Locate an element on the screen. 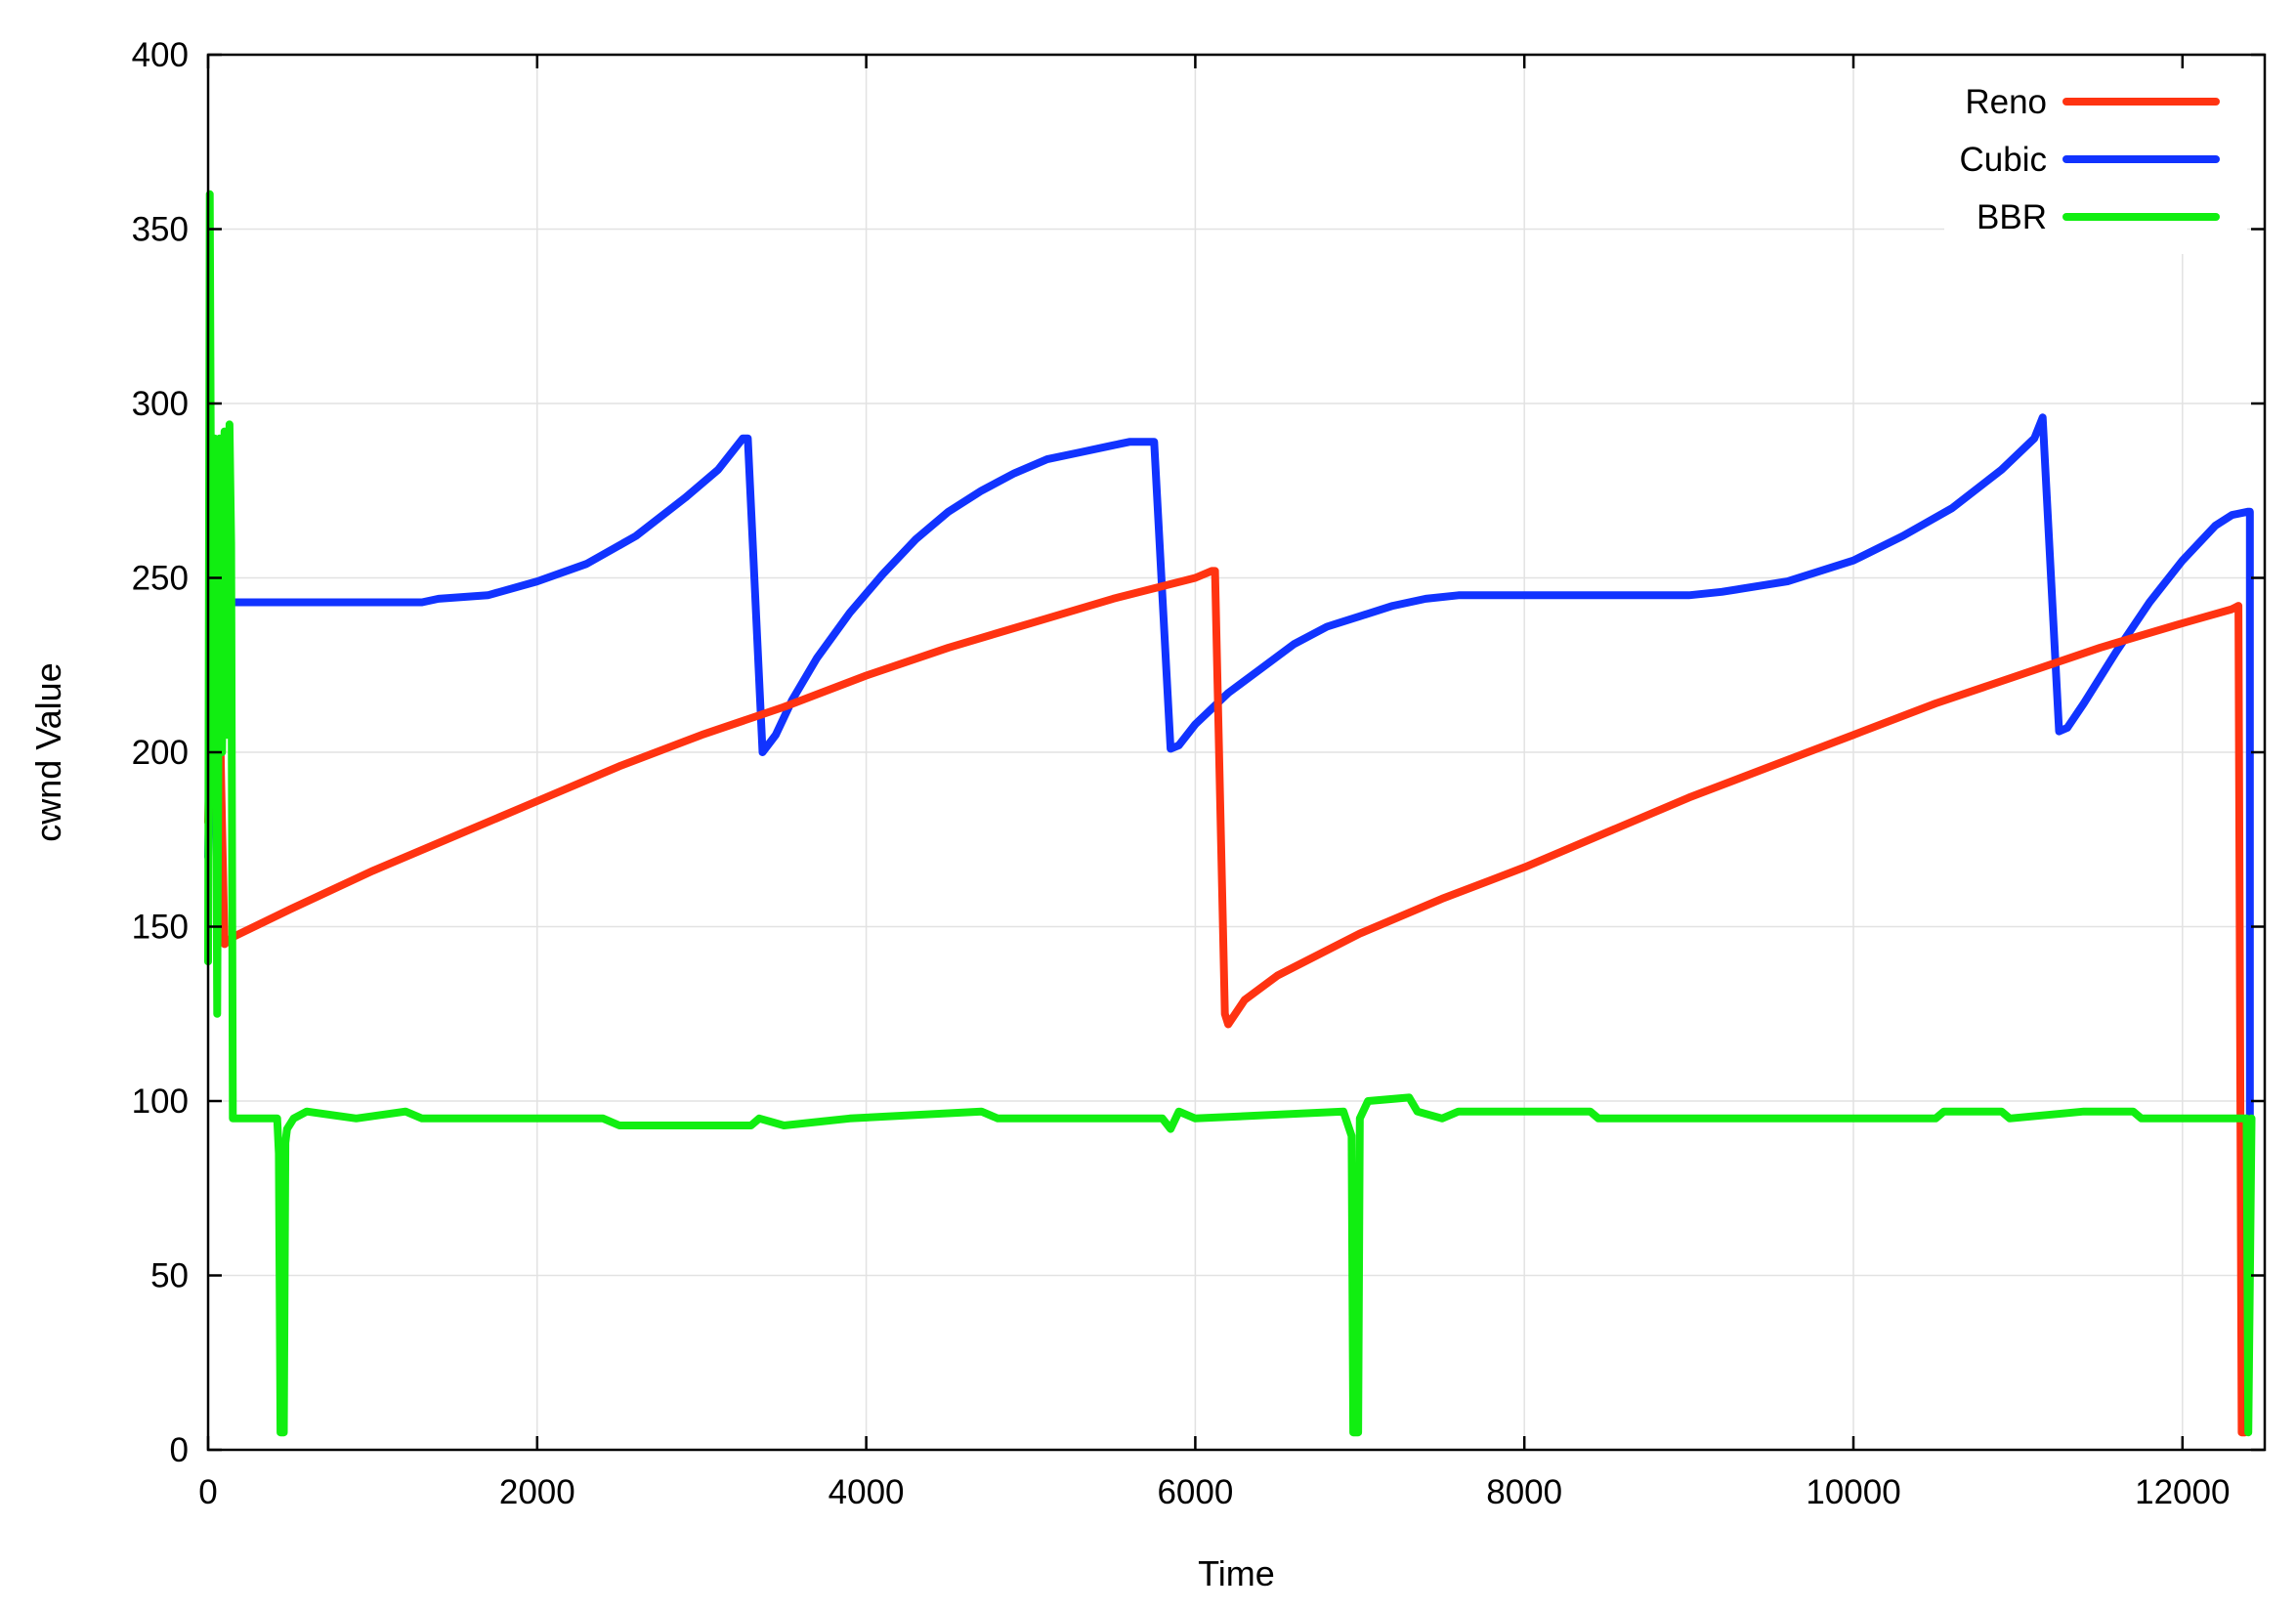 The height and width of the screenshot is (1612, 2296). y-tick-label: 150 is located at coordinates (161, 928).